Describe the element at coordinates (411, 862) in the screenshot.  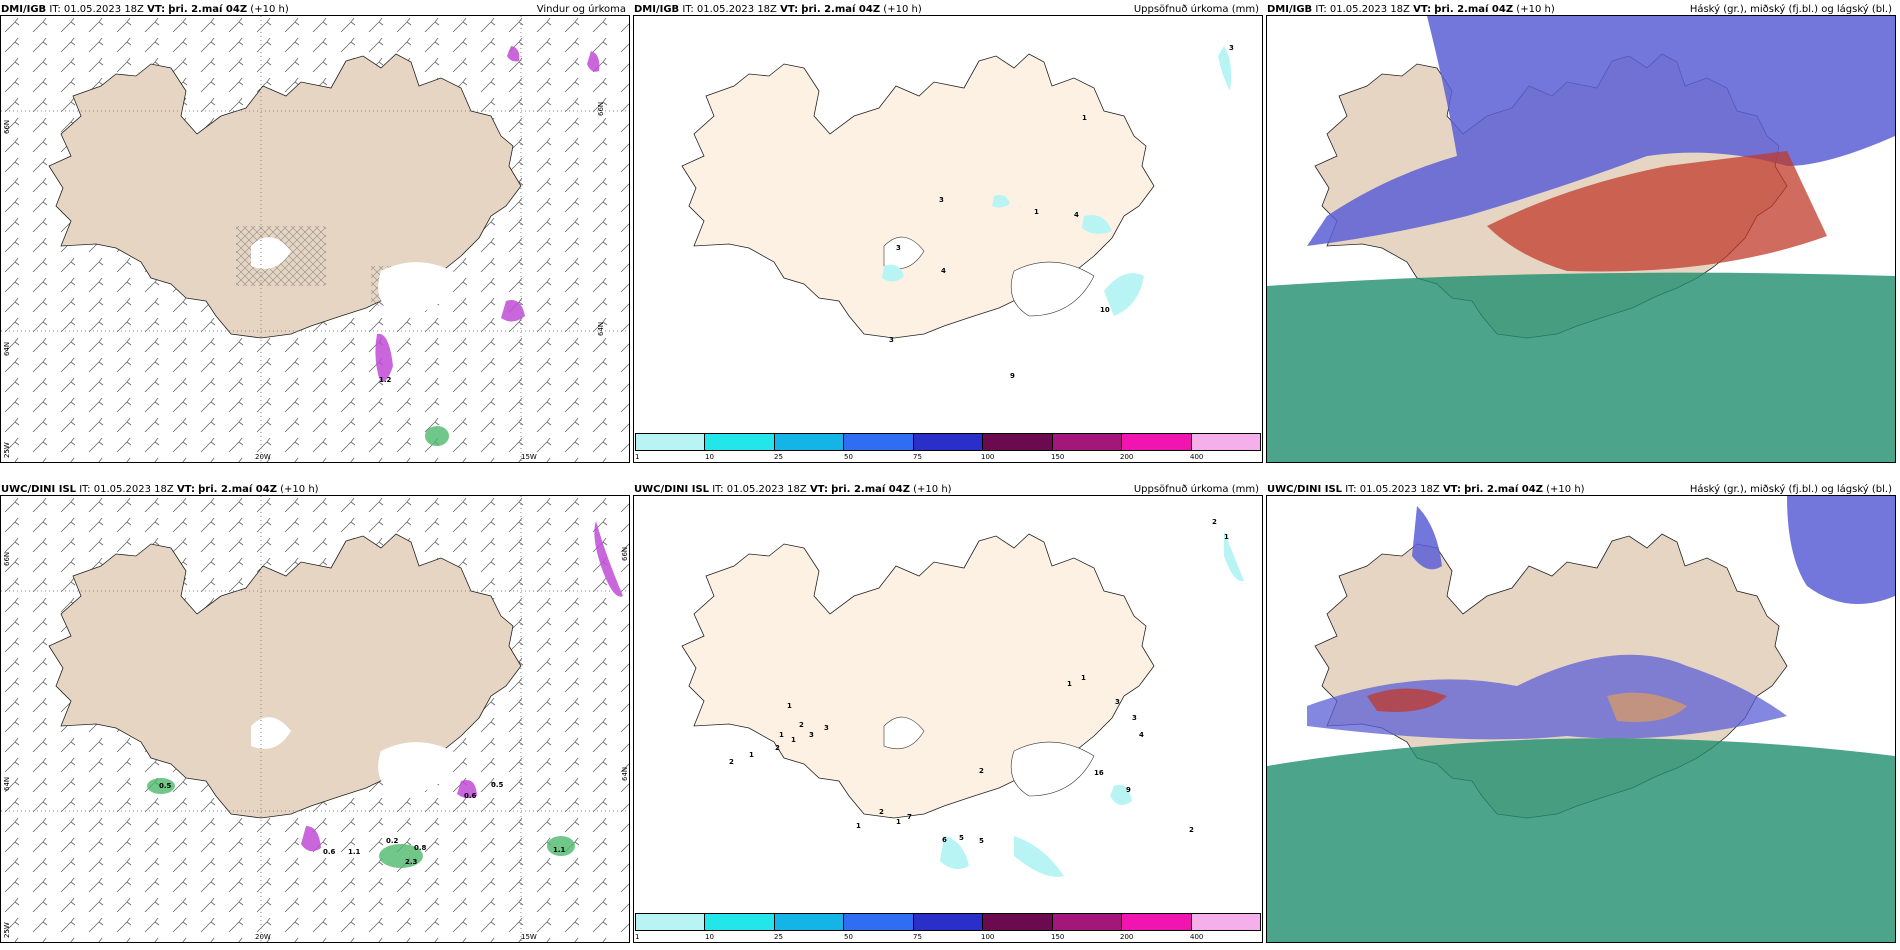
I see `precip-value: 2.3` at that location.